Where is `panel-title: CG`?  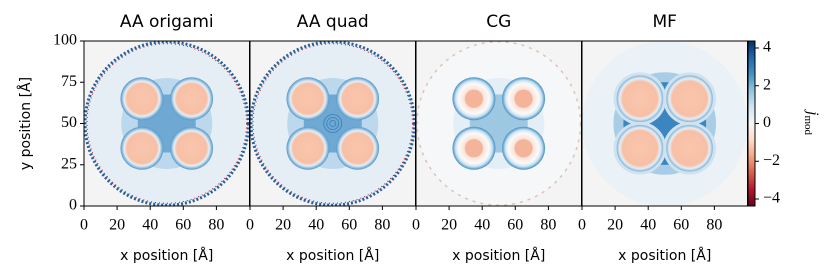 panel-title: CG is located at coordinates (498, 22).